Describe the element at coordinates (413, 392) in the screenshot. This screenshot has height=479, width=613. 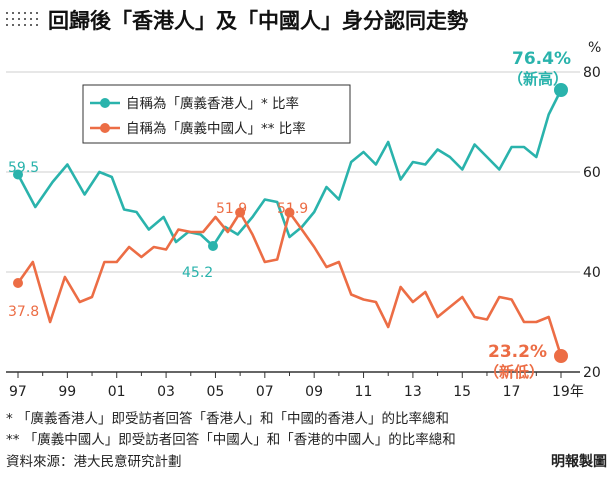
I see `x-tick-label-8: 13` at that location.